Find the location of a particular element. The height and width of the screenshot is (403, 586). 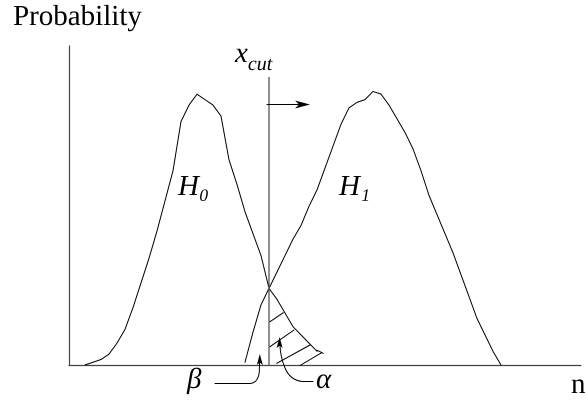

series-label: H₁ is located at coordinates (354, 186).